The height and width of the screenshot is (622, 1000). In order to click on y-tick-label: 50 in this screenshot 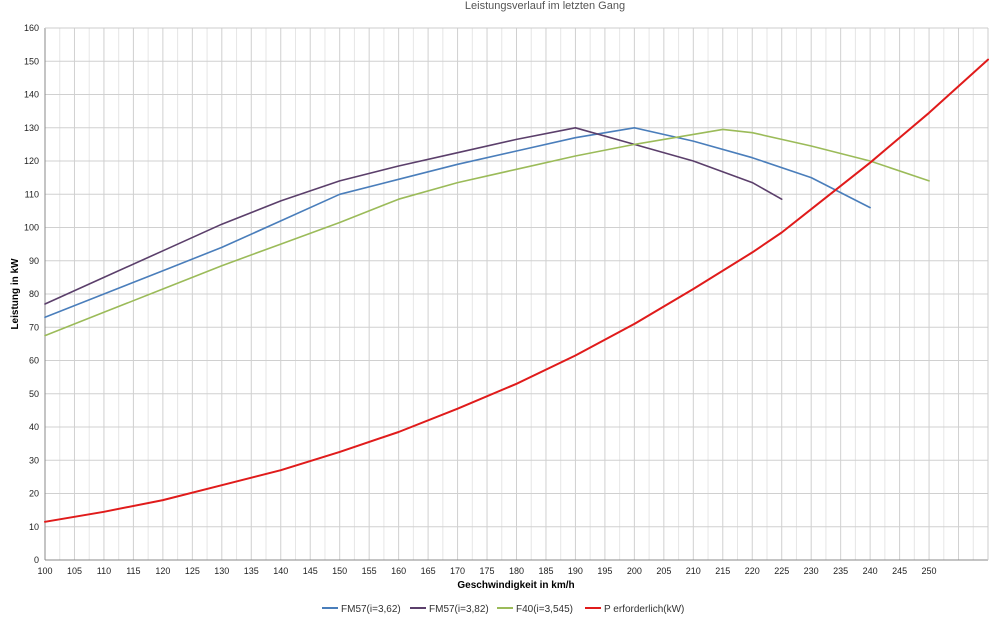, I will do `click(34, 394)`.